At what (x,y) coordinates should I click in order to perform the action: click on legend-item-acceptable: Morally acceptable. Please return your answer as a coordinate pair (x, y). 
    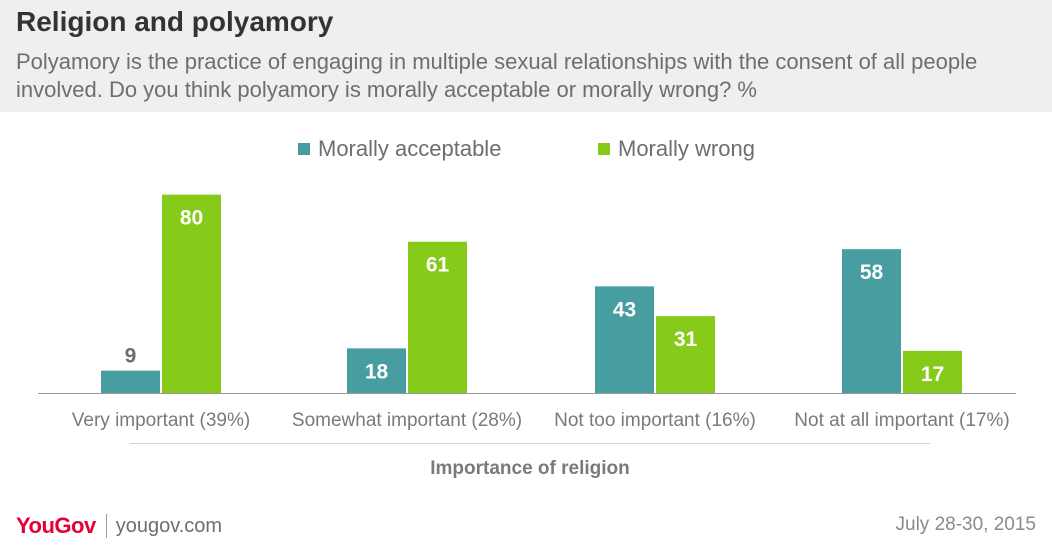
    Looking at the image, I should click on (400, 148).